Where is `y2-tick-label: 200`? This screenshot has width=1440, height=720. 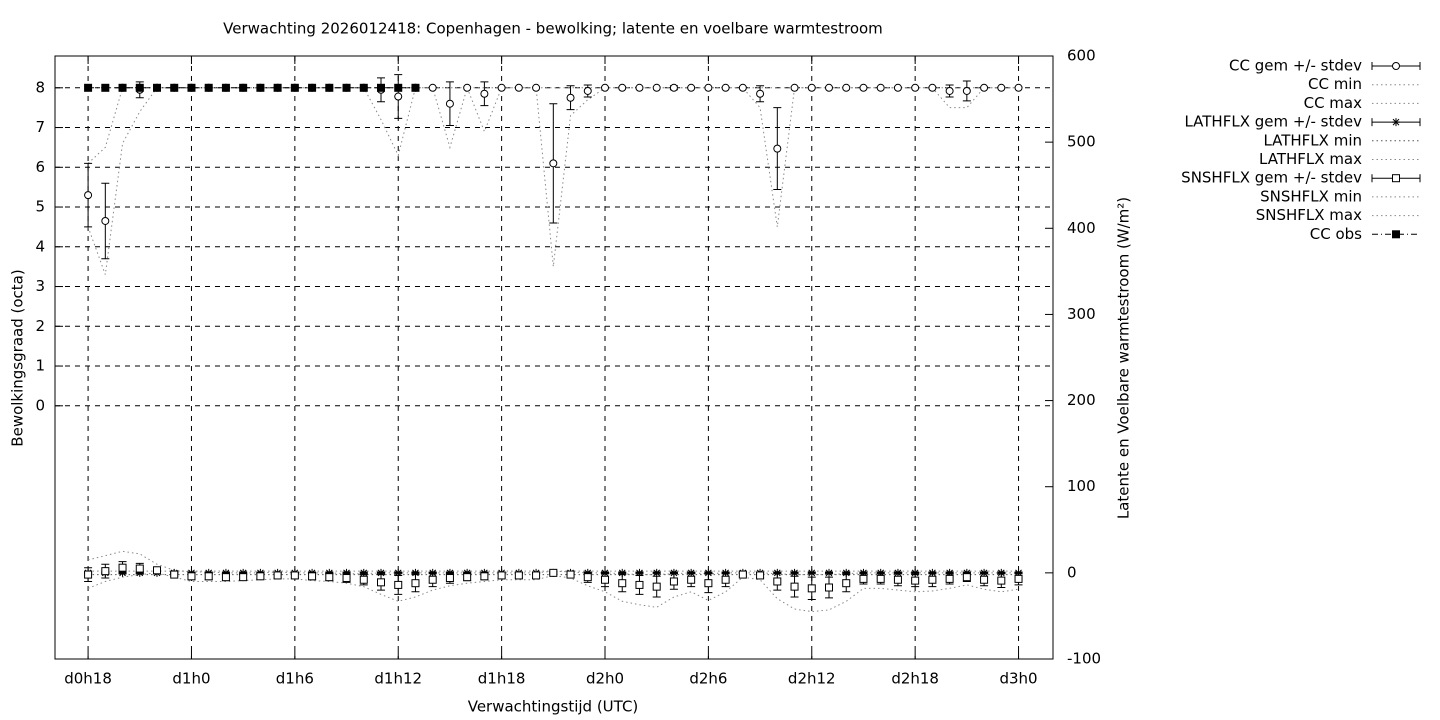 y2-tick-label: 200 is located at coordinates (1081, 400).